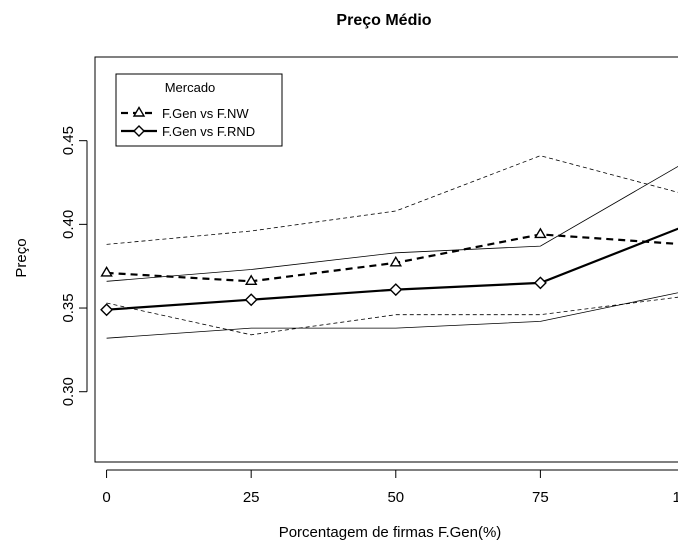 This screenshot has height=543, width=678. Describe the element at coordinates (21, 257) in the screenshot. I see `y-axis-label: Preço` at that location.